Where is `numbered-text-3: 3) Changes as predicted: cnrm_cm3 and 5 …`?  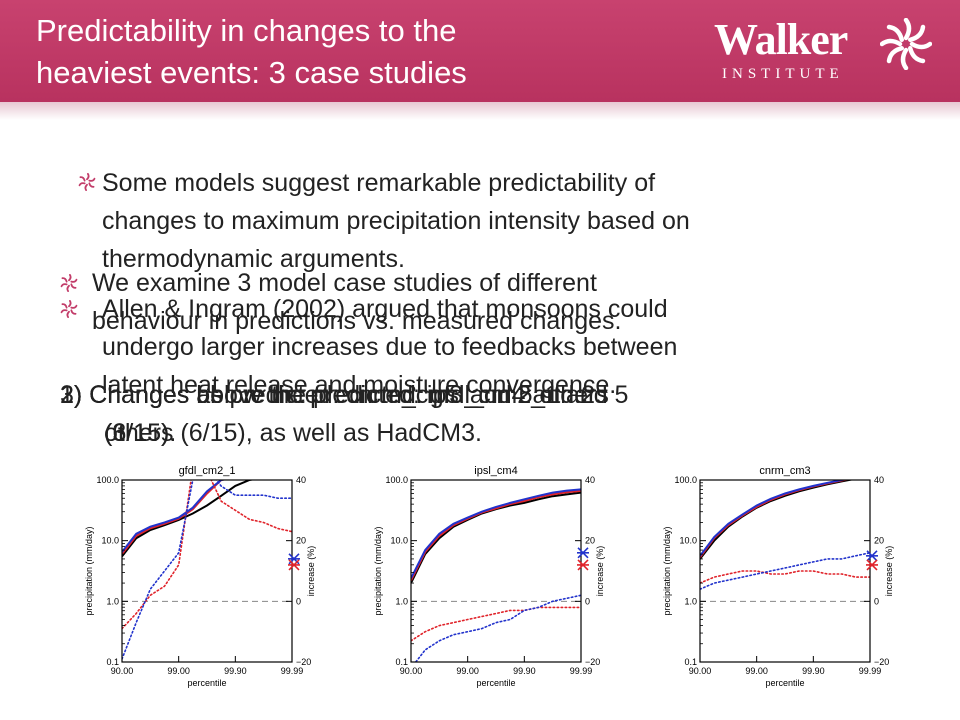
numbered-text-3: 3) Changes as predicted: cnrm_cm3 and 5 … is located at coordinates (475, 414).